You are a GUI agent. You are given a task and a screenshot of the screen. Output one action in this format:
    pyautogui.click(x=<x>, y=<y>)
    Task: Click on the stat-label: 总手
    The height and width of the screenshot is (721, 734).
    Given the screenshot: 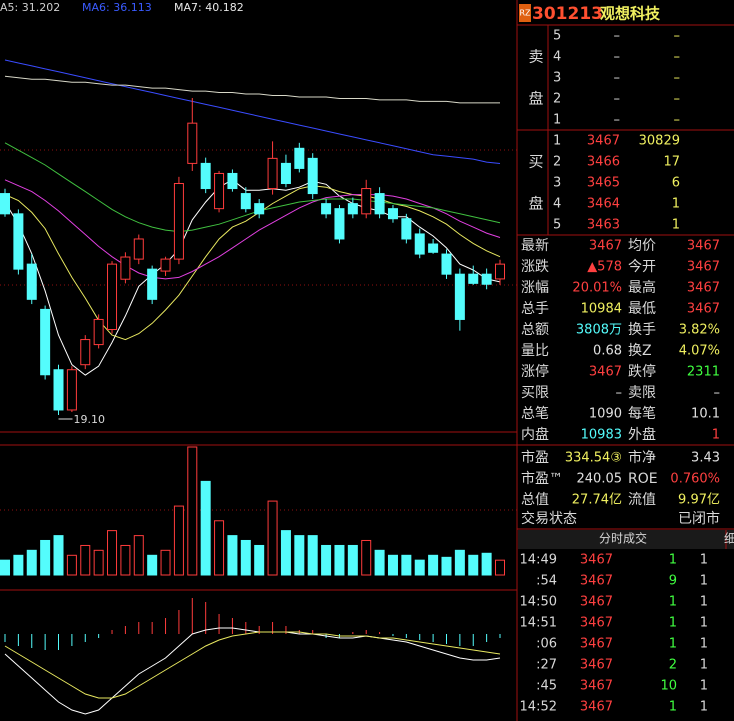 What is the action you would take?
    pyautogui.click(x=535, y=309)
    